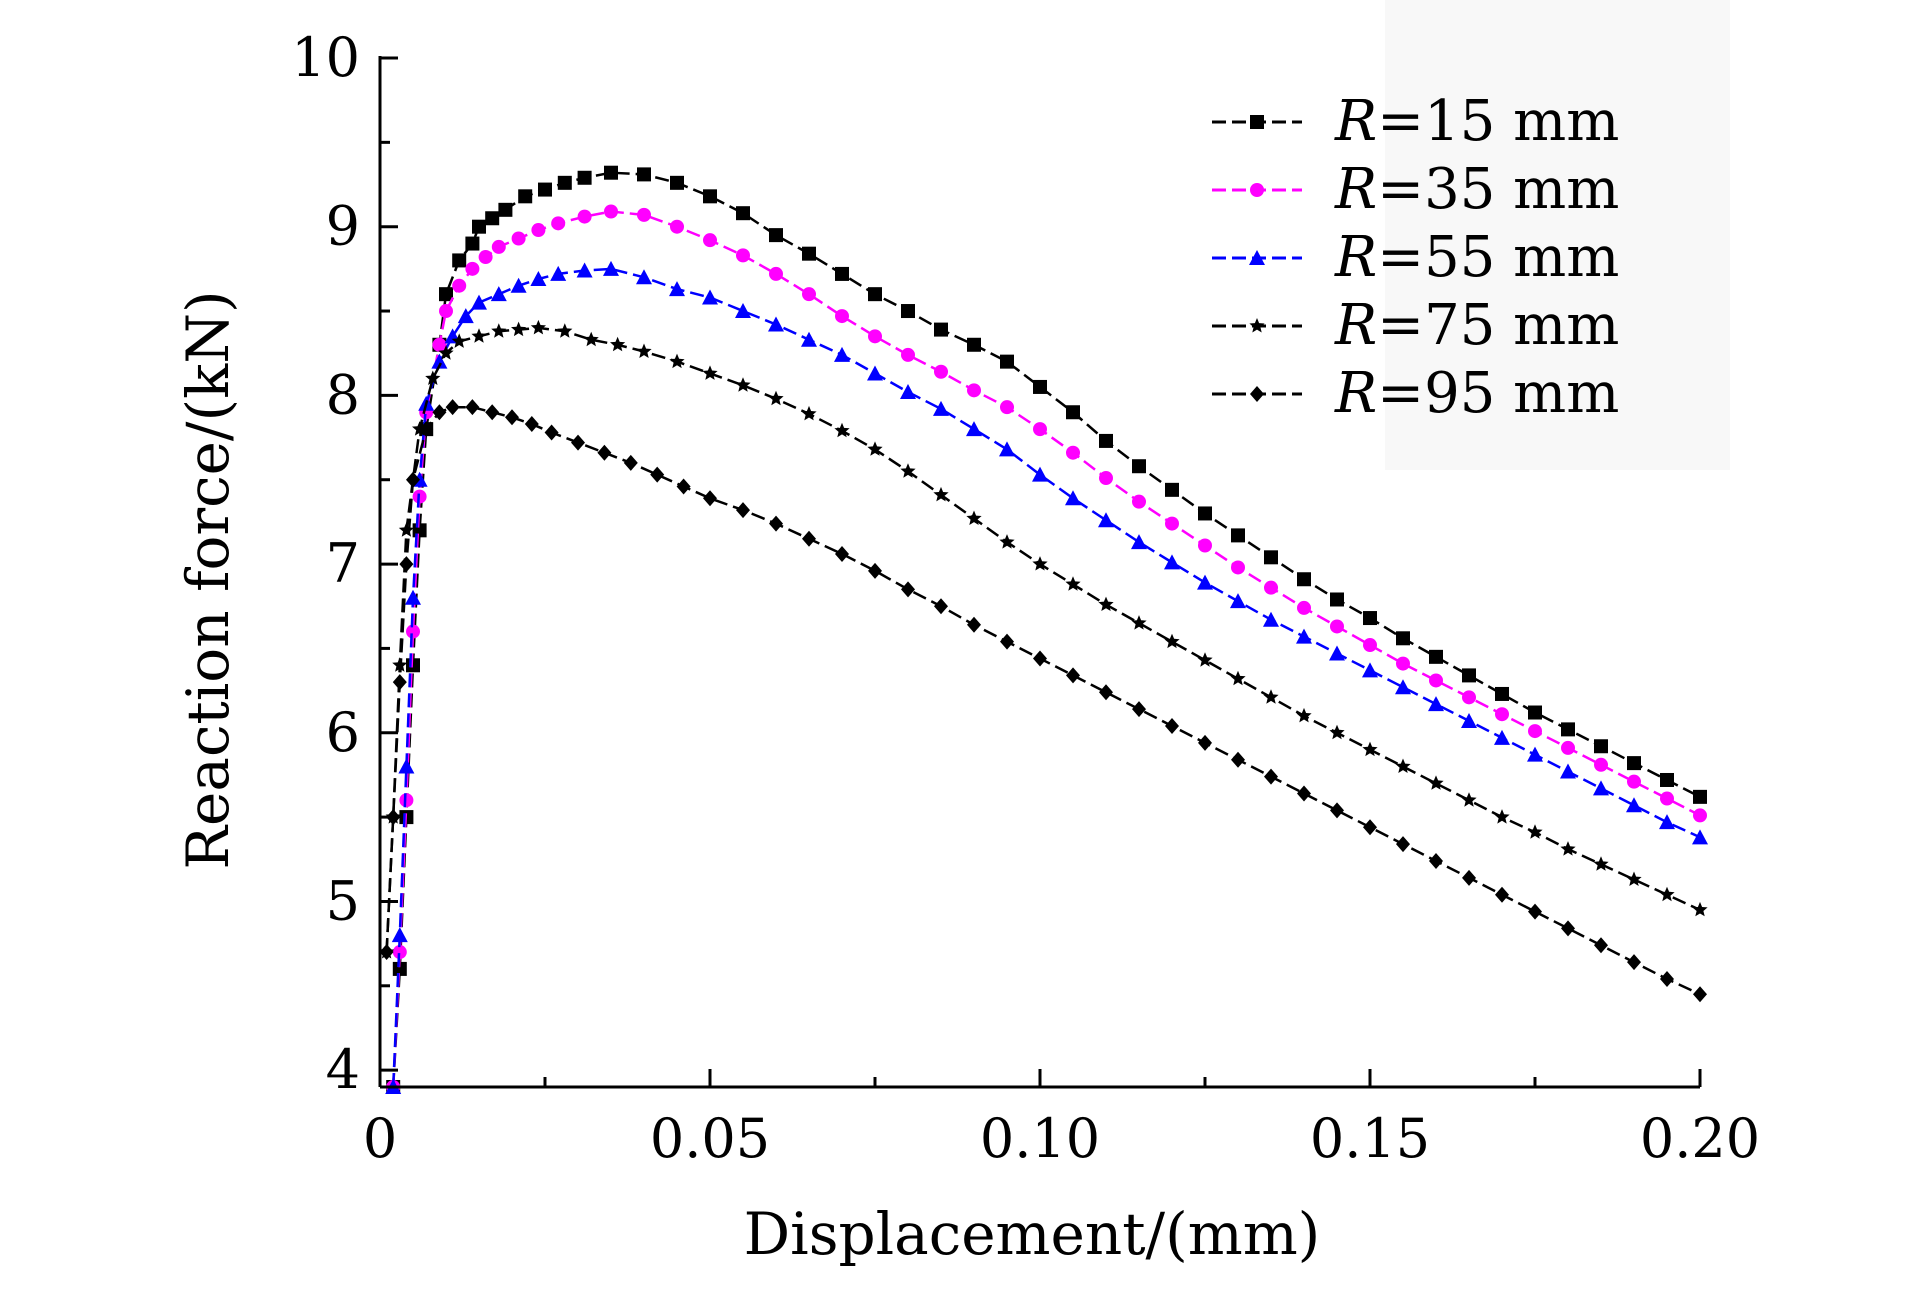  I want to click on y-tick-label: 7, so click(343, 563).